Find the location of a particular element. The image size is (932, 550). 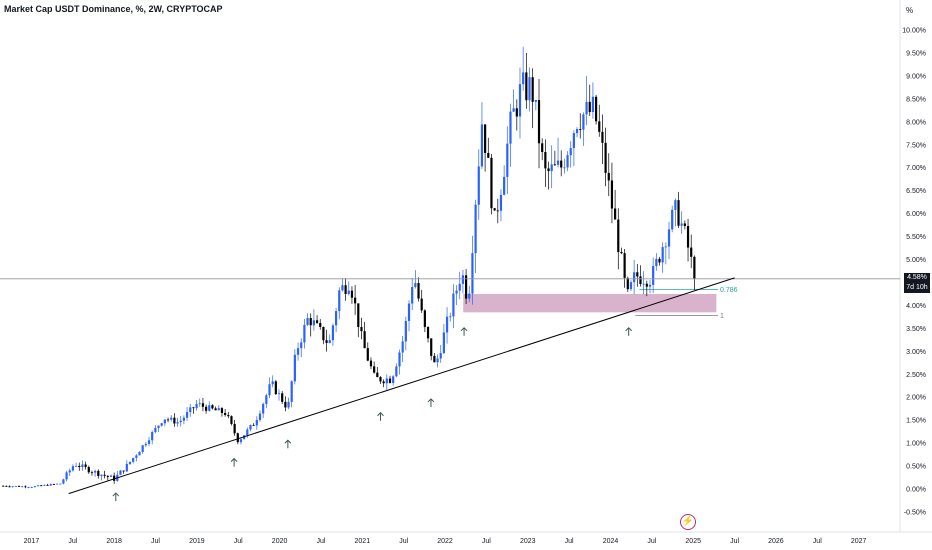

y-tick-label: 7.50% is located at coordinates (916, 145).